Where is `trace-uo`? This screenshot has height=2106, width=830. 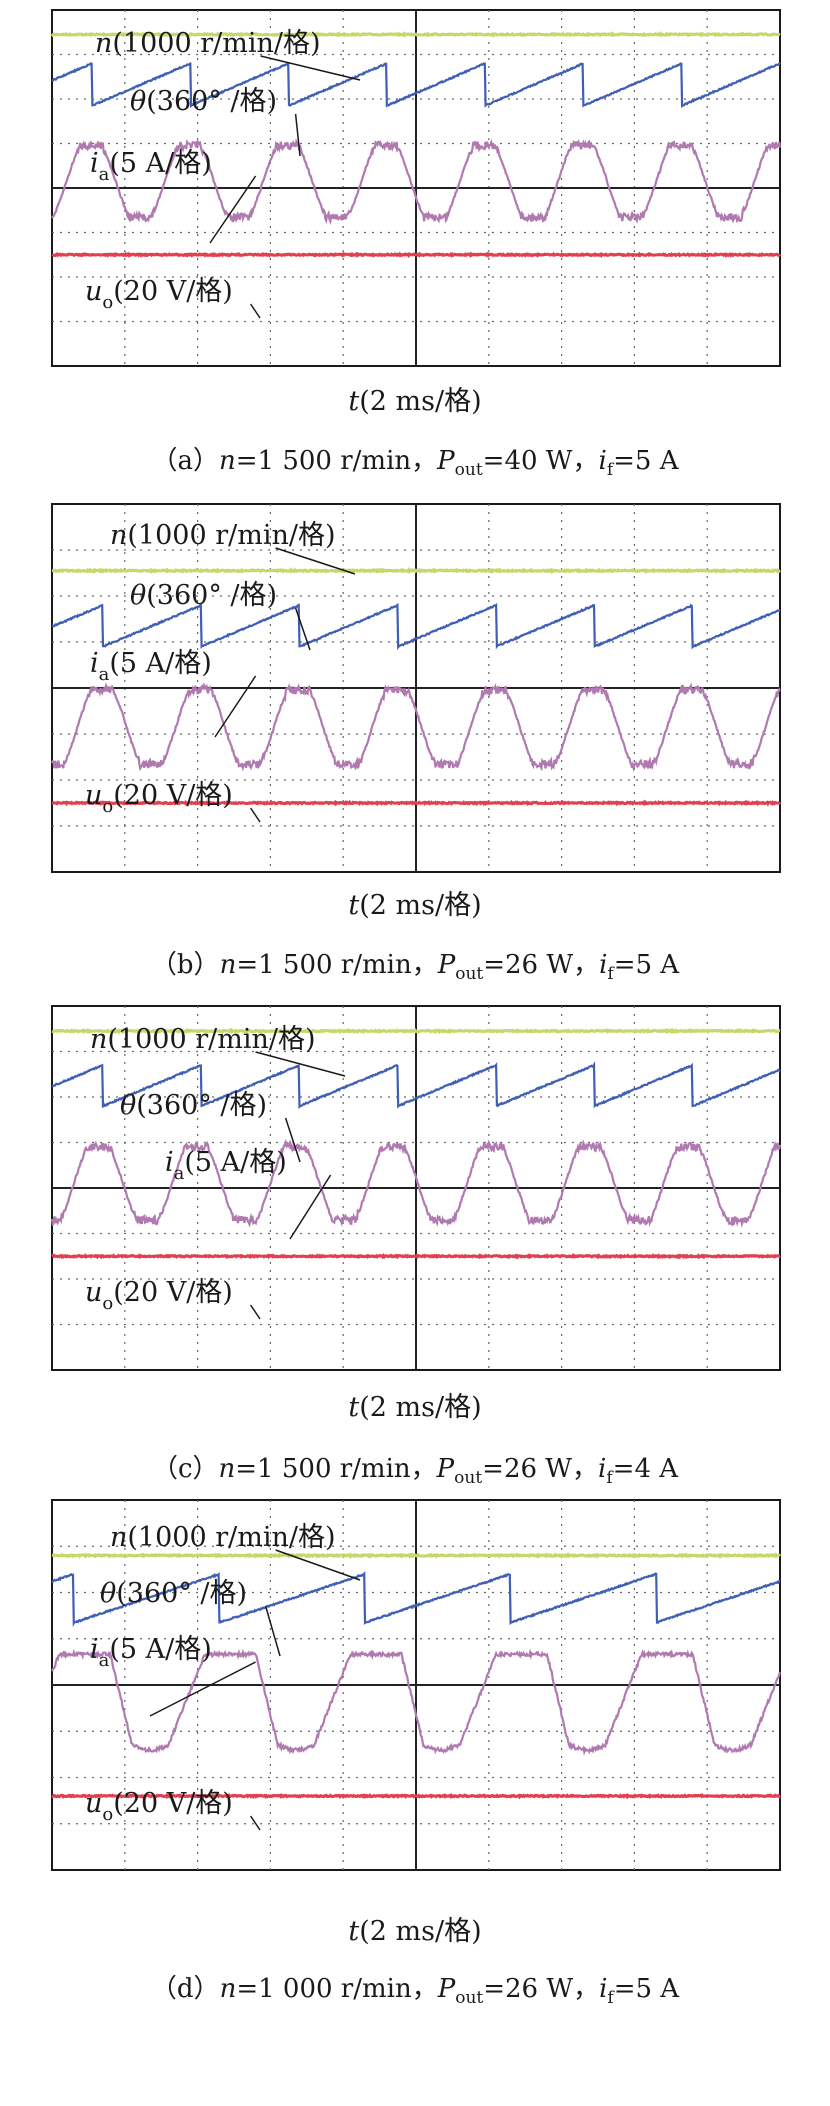
trace-uo is located at coordinates (416, 1796).